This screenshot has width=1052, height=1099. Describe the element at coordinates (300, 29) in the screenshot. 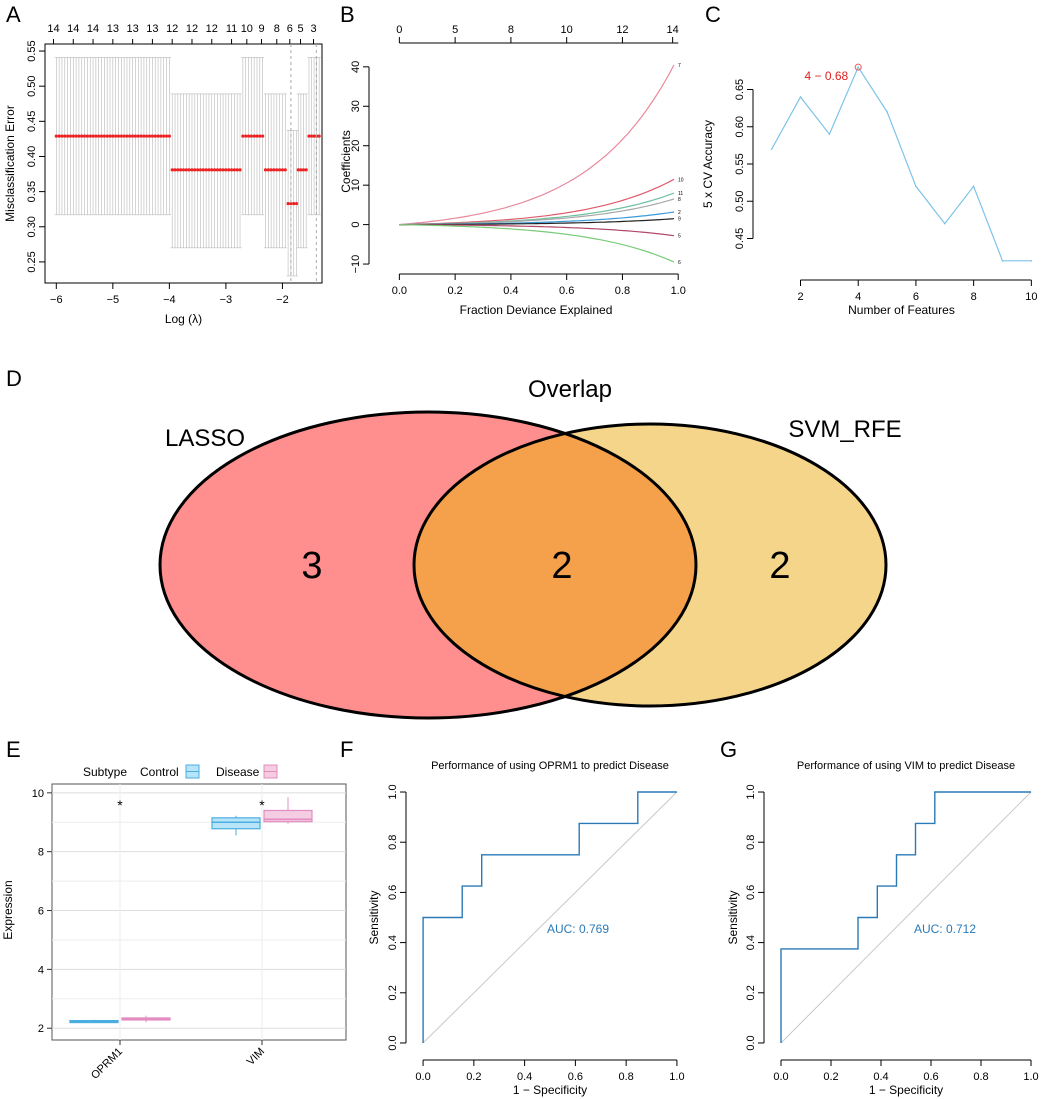

I see `top-axis-label: 5` at that location.